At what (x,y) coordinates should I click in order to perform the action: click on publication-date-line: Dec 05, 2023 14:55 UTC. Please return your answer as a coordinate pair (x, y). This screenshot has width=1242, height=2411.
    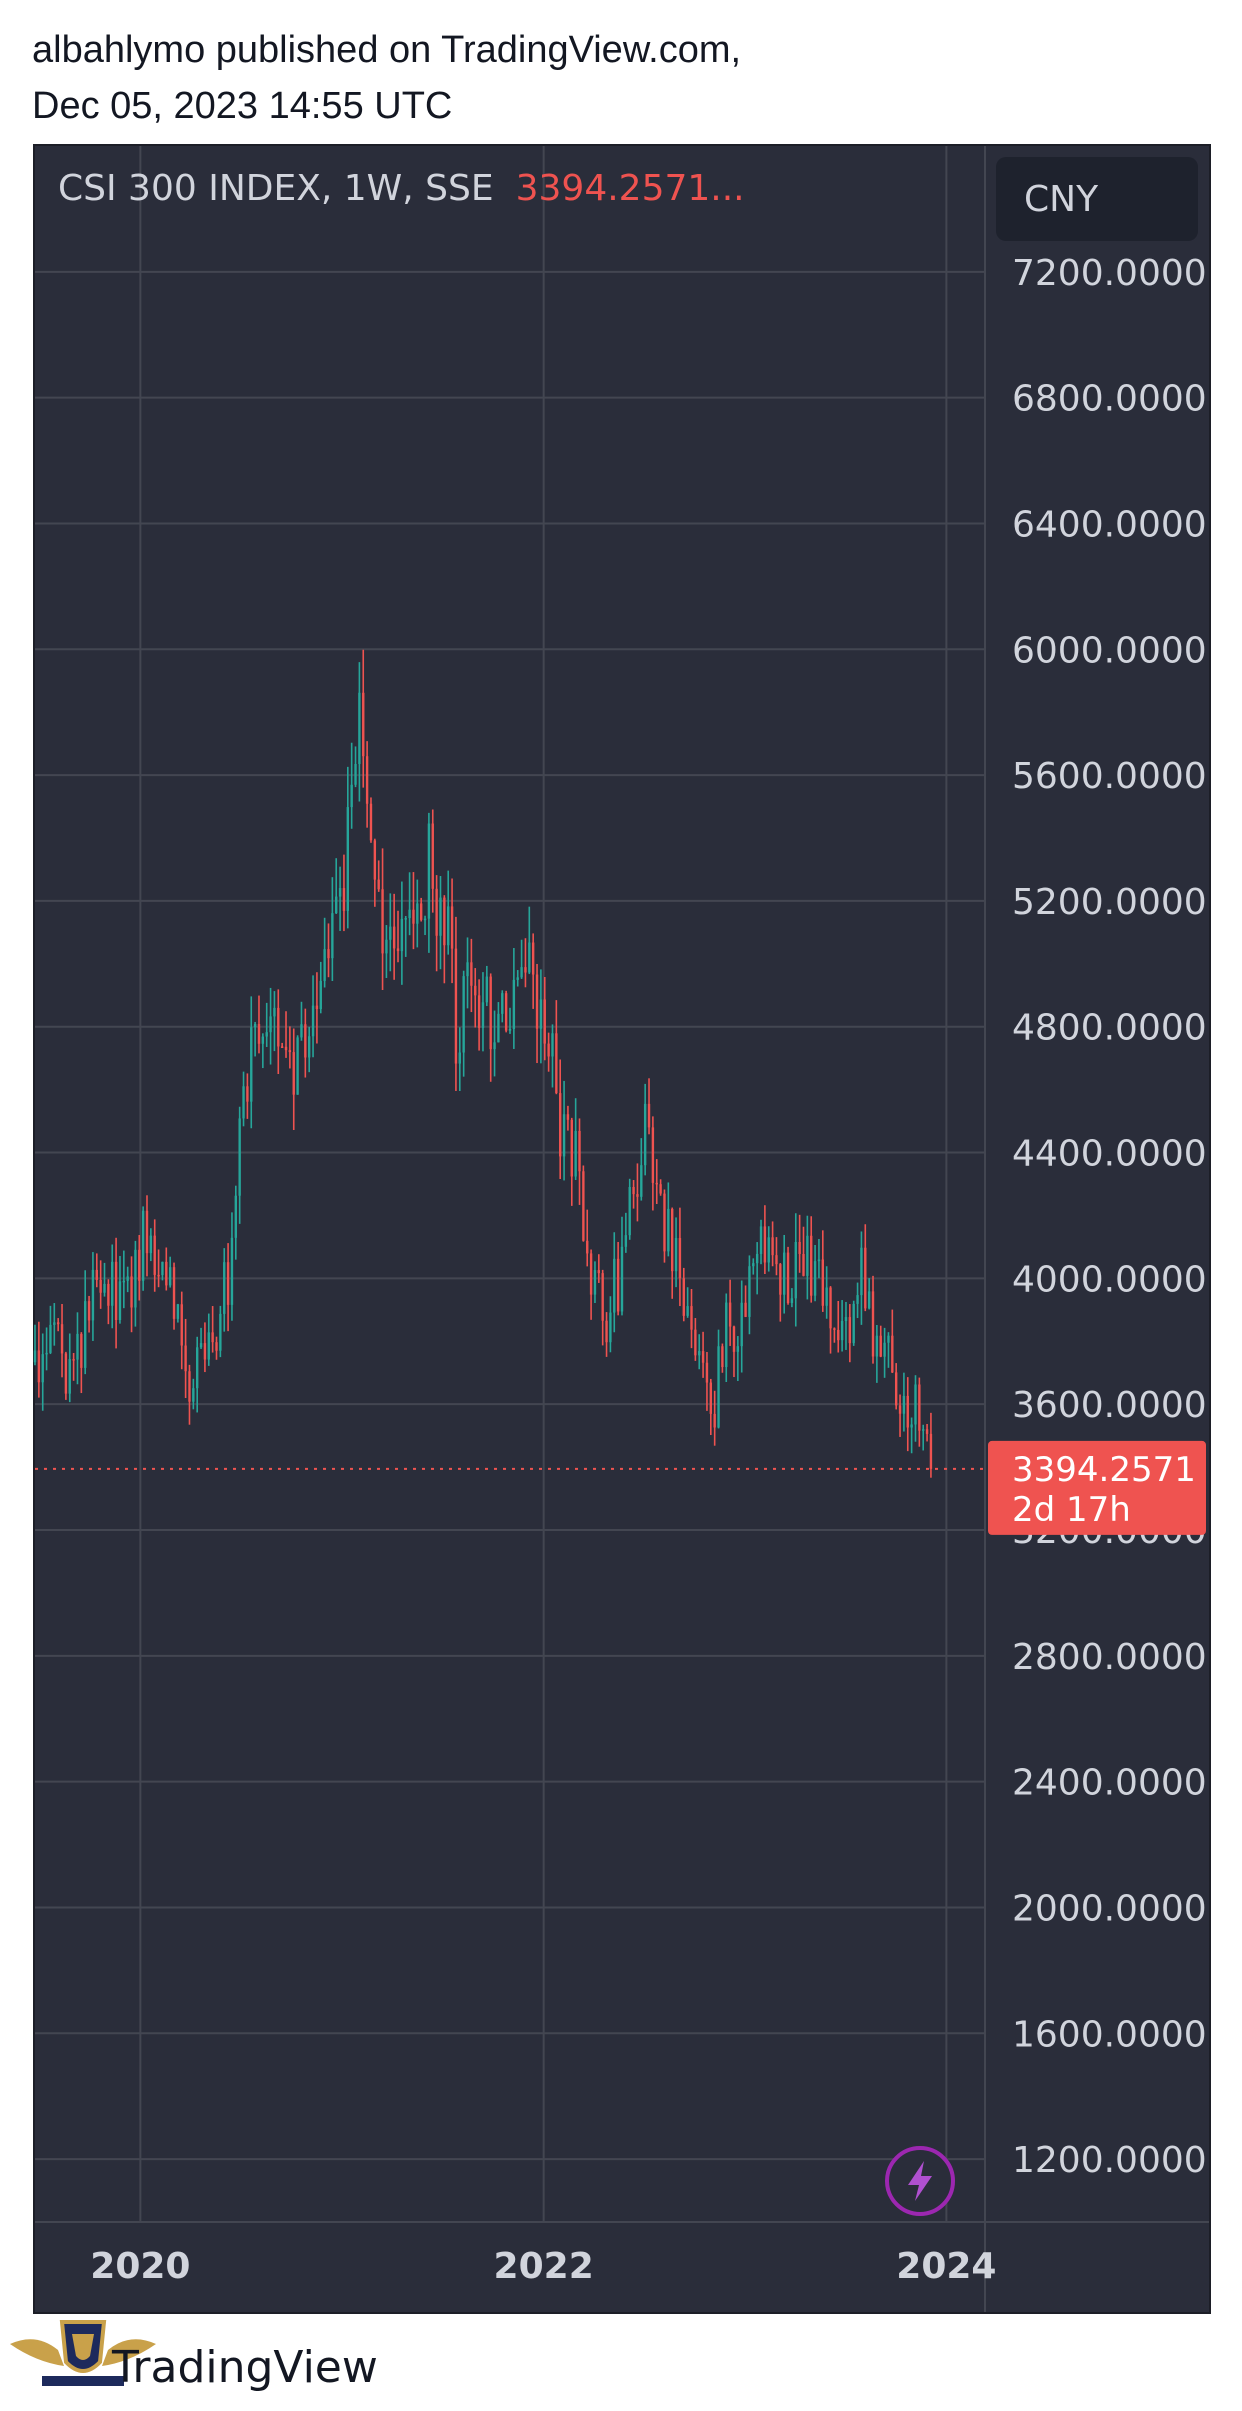
    Looking at the image, I should click on (242, 106).